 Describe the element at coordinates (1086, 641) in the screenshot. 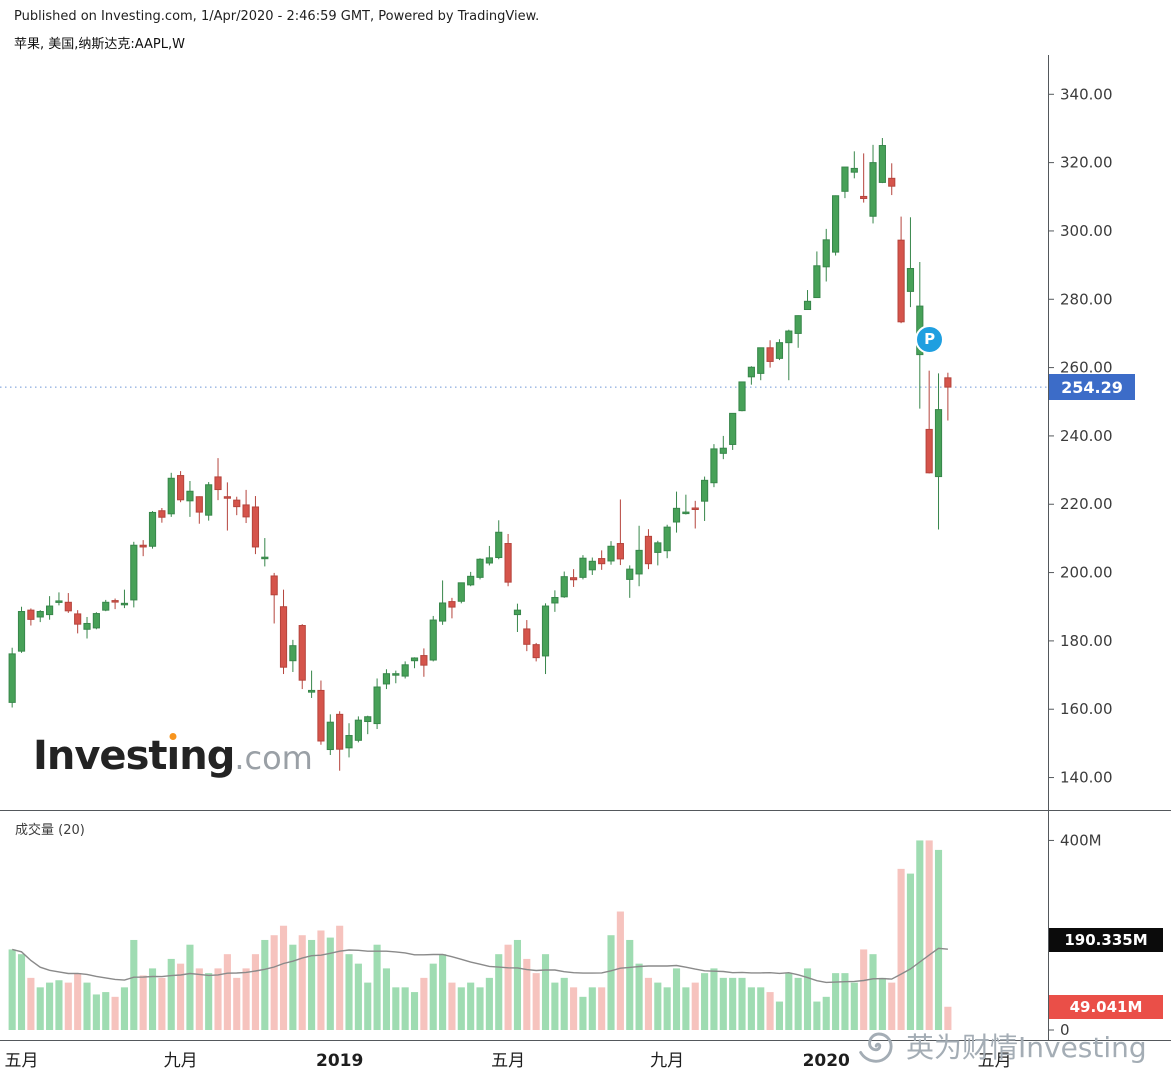

I see `price-tick-label: 180.00` at that location.